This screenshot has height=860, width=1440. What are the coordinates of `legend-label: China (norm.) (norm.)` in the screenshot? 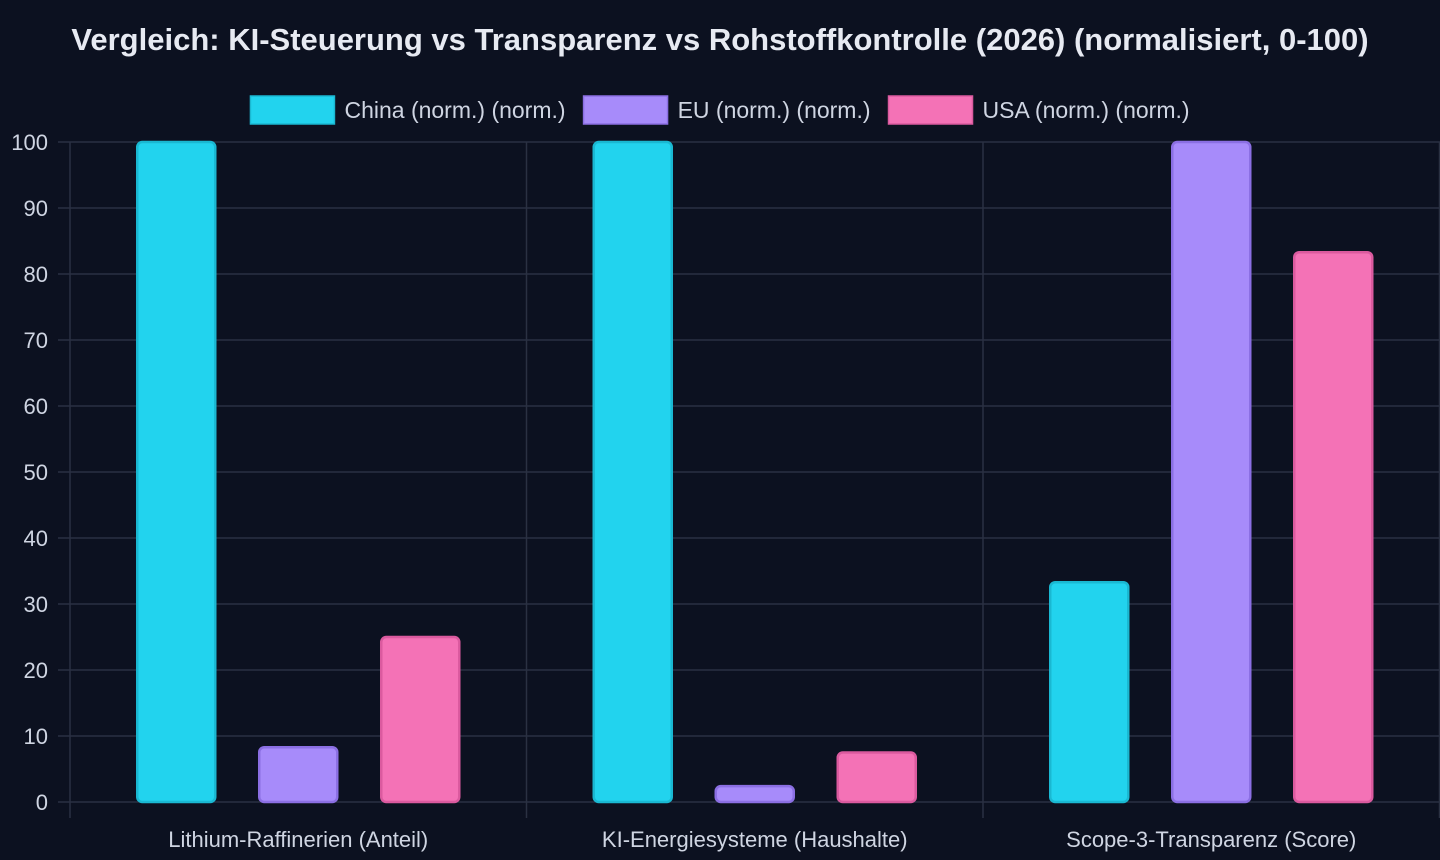 It's located at (454, 110).